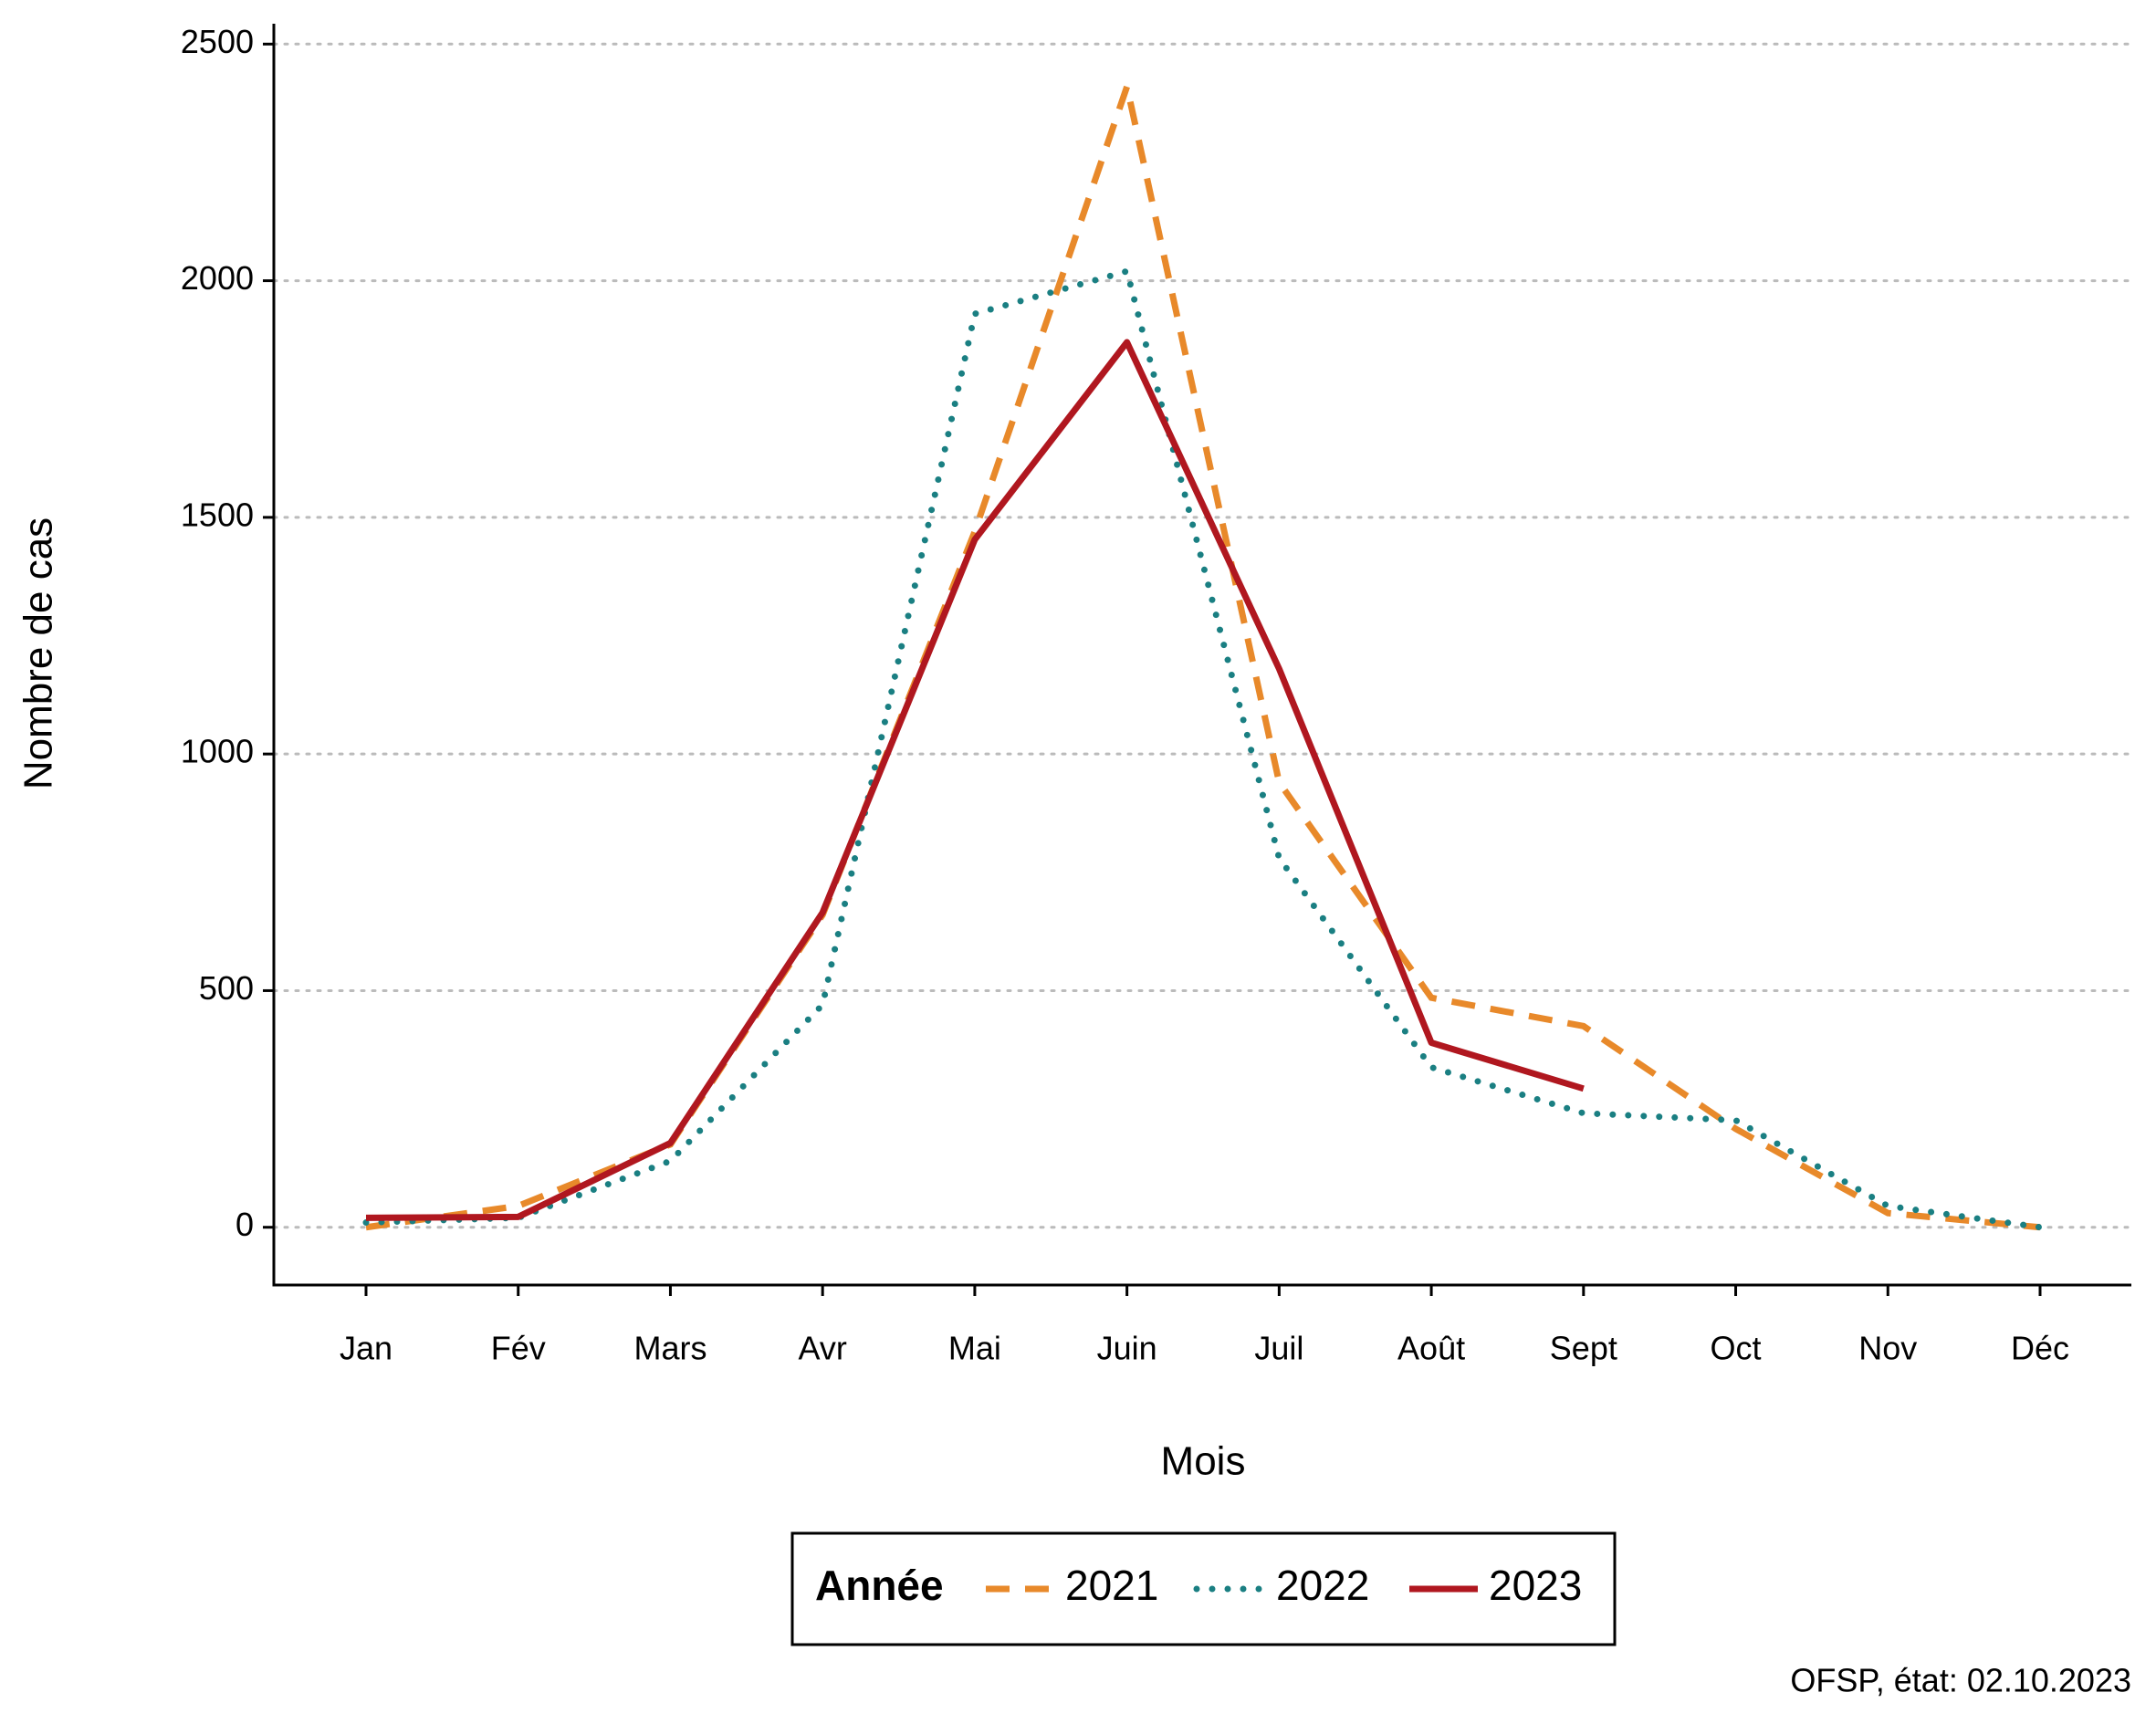 The width and height of the screenshot is (2156, 1724). Describe the element at coordinates (1887, 1348) in the screenshot. I see `x-tick-label: Nov` at that location.